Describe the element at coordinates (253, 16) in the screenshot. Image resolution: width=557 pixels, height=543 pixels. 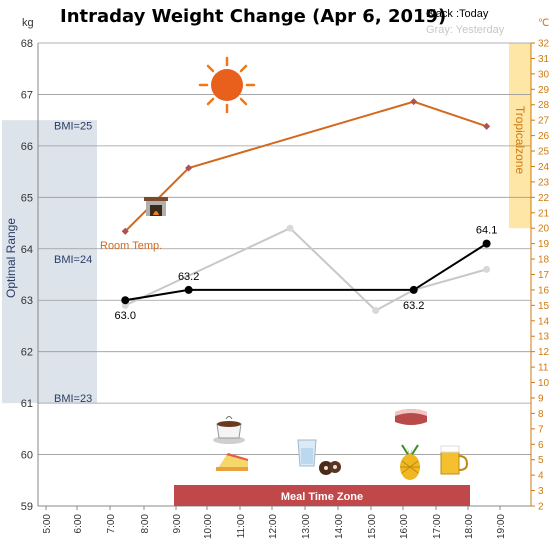
I see `chart-title: Intraday Weight Change (Apr 6, 2019)` at that location.